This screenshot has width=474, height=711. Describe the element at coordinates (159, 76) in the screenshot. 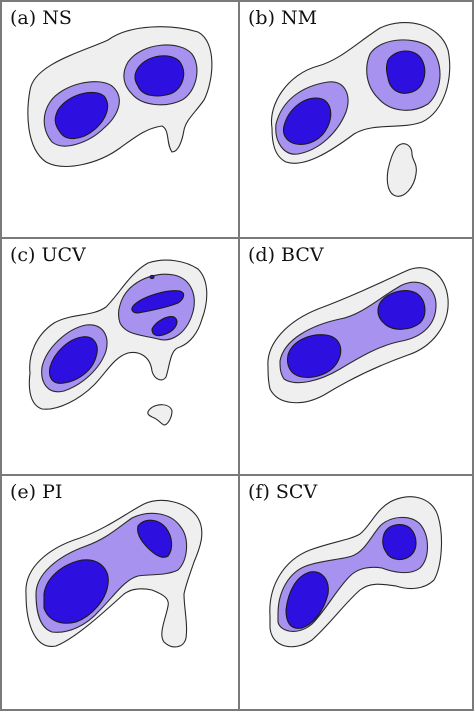

I see `inner-contour-a-right` at that location.